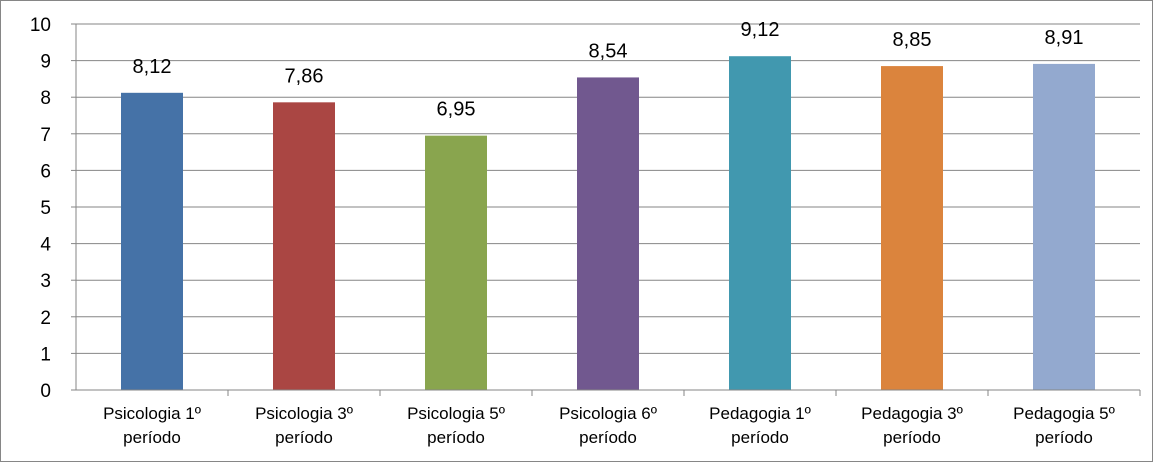  Describe the element at coordinates (45, 354) in the screenshot. I see `y-tick-label: 1` at that location.